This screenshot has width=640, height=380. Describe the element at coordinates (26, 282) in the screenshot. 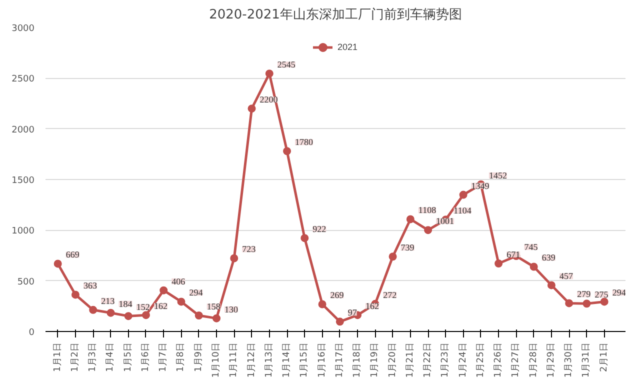

I see `y-tick-label: 500` at that location.